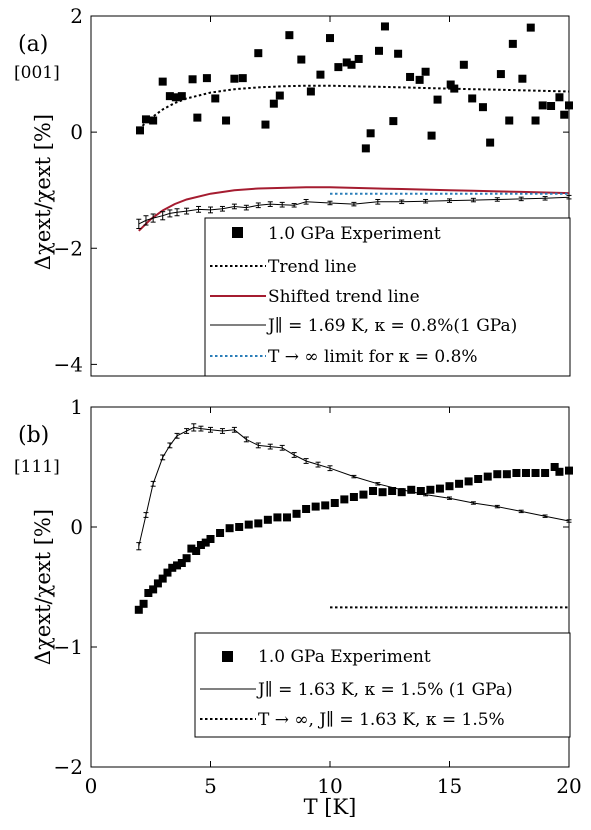  Describe the element at coordinates (384, 690) in the screenshot. I see `legend-label-model-b: J∥ = 1.63 K, κ = 1.5% (1 GPa)` at that location.